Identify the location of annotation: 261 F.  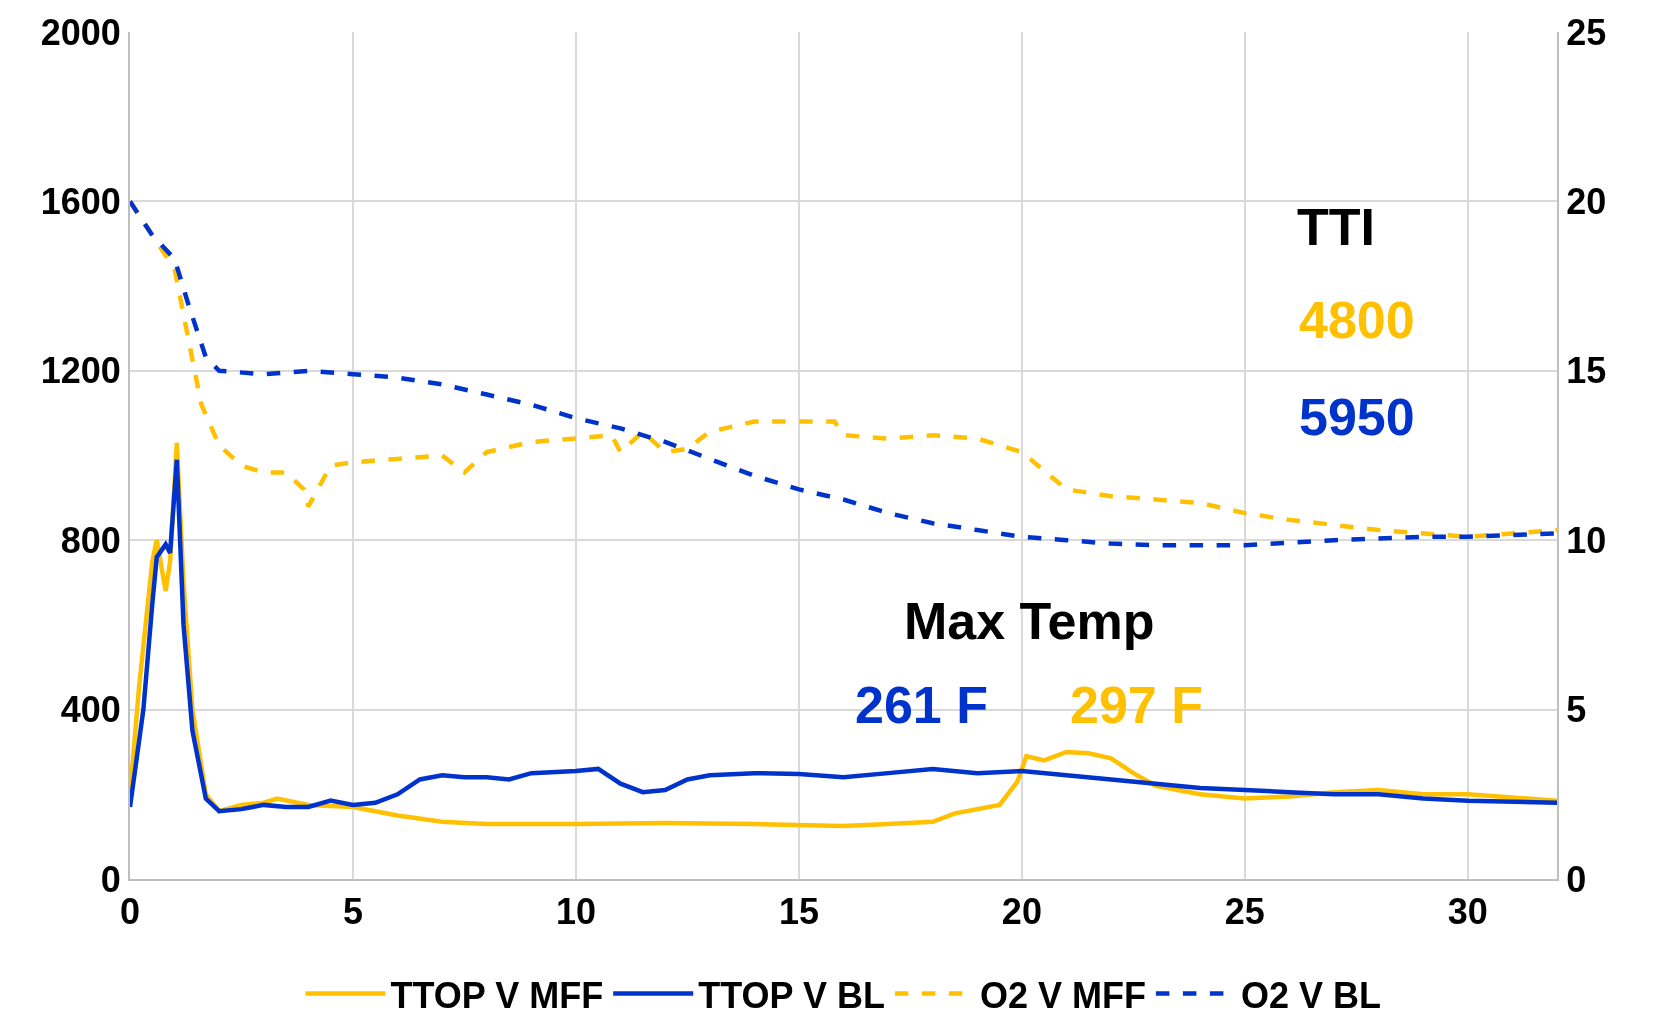
(921, 705).